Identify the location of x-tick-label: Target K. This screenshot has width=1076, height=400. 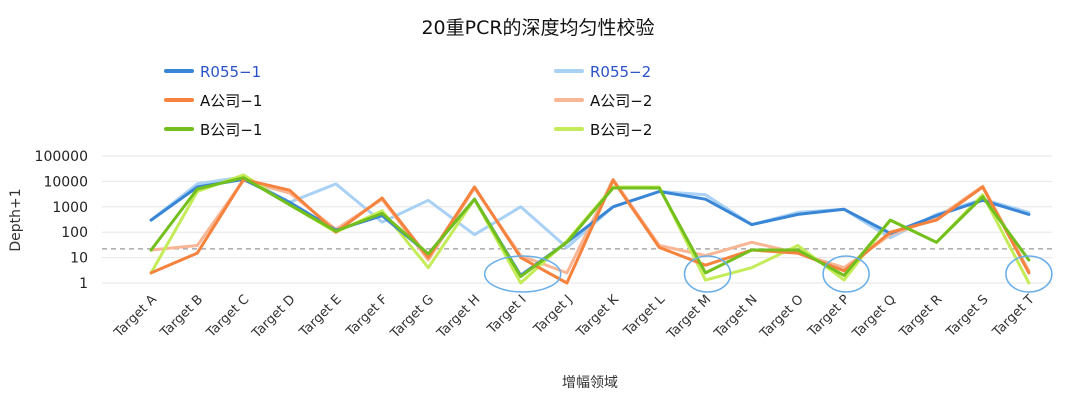
(597, 316).